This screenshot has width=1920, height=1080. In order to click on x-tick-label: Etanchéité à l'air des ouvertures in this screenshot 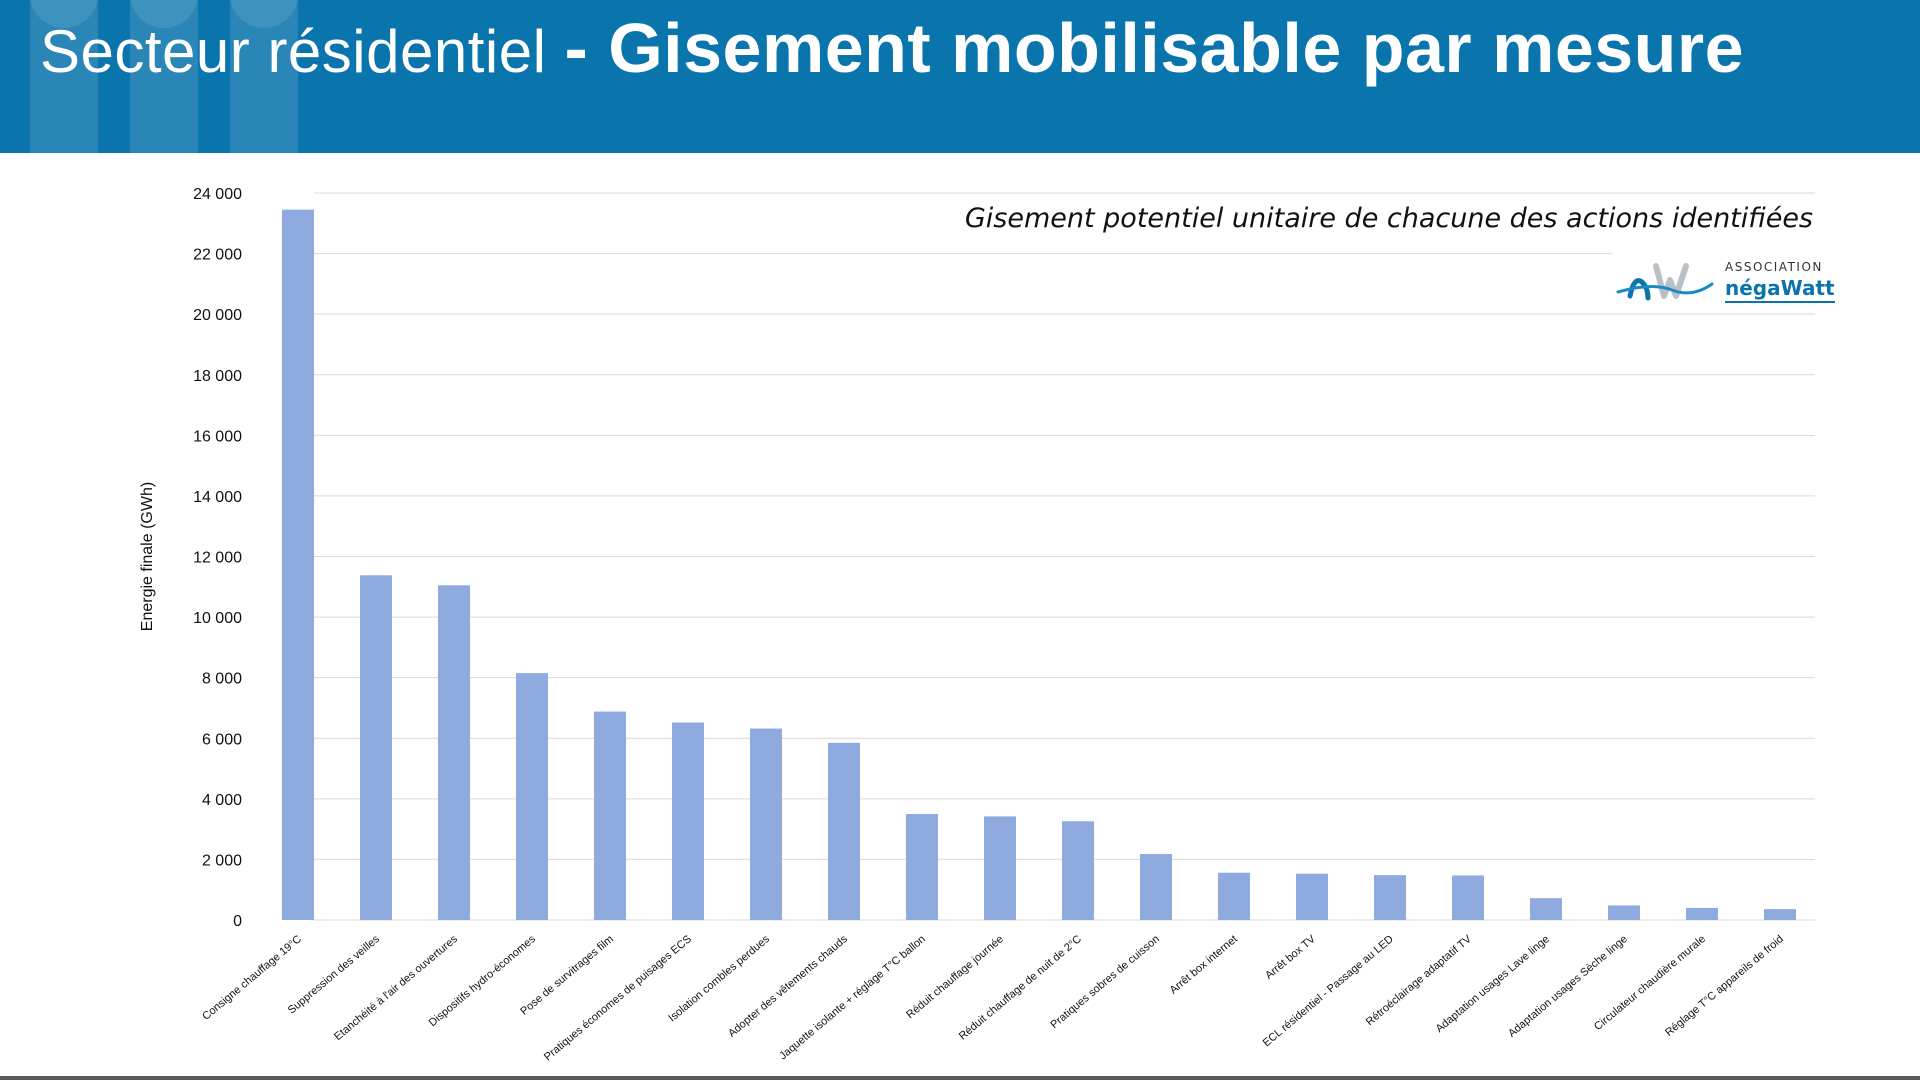, I will do `click(396, 988)`.